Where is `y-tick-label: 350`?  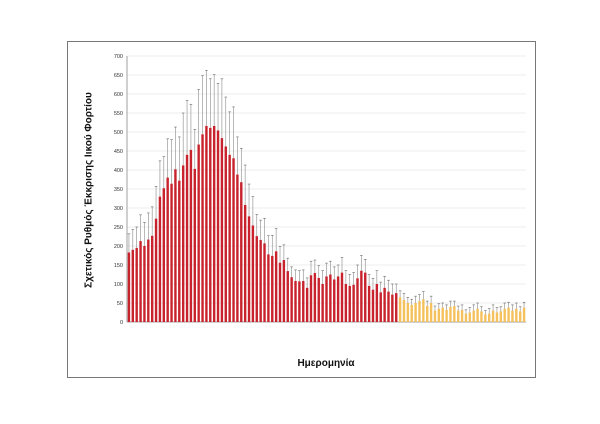
y-tick-label: 350 is located at coordinates (118, 190).